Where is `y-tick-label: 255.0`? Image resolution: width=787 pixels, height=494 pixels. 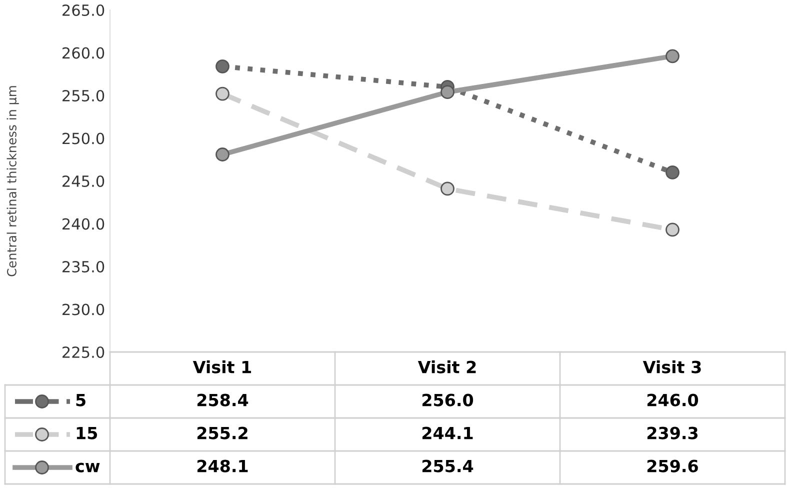
y-tick-label: 255.0 is located at coordinates (83, 96).